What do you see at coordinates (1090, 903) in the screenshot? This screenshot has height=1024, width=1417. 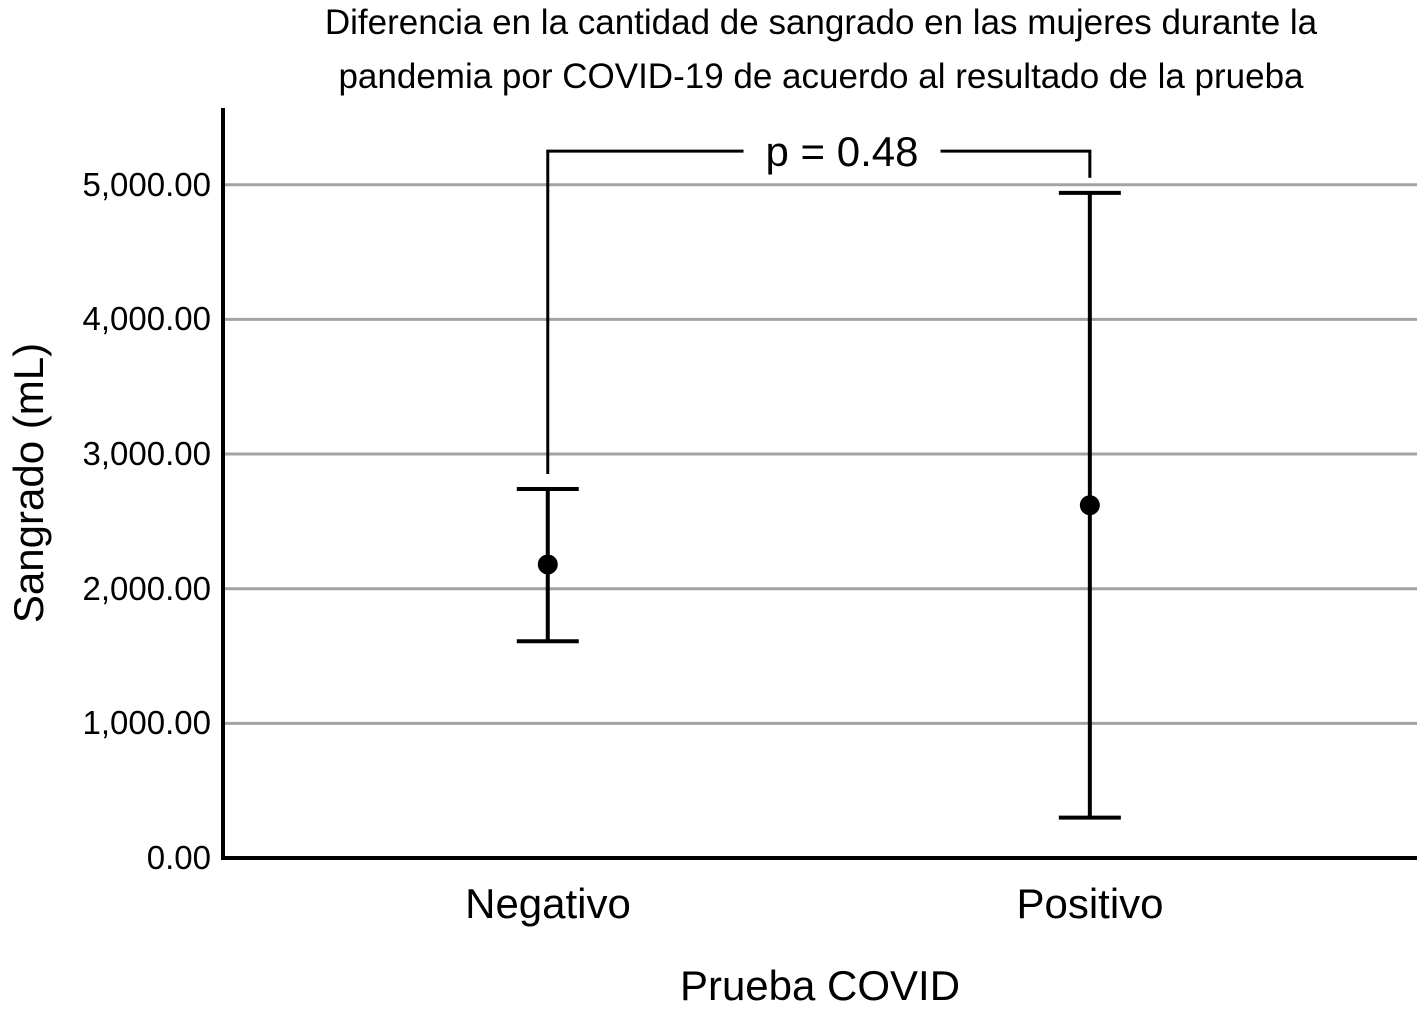 I see `x-tick-label-positivo: Positivo` at bounding box center [1090, 903].